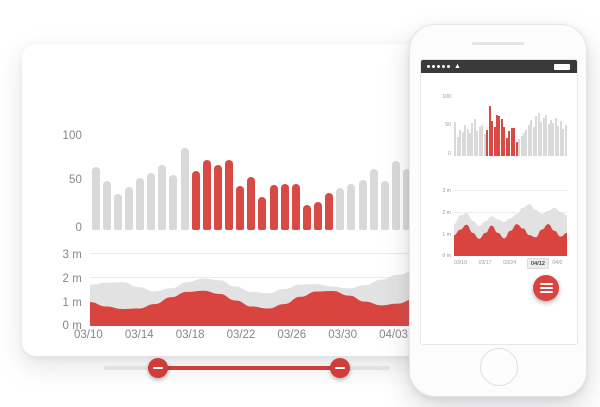 The image size is (600, 407). What do you see at coordinates (546, 284) in the screenshot?
I see `hamburger-menu-icon` at bounding box center [546, 284].